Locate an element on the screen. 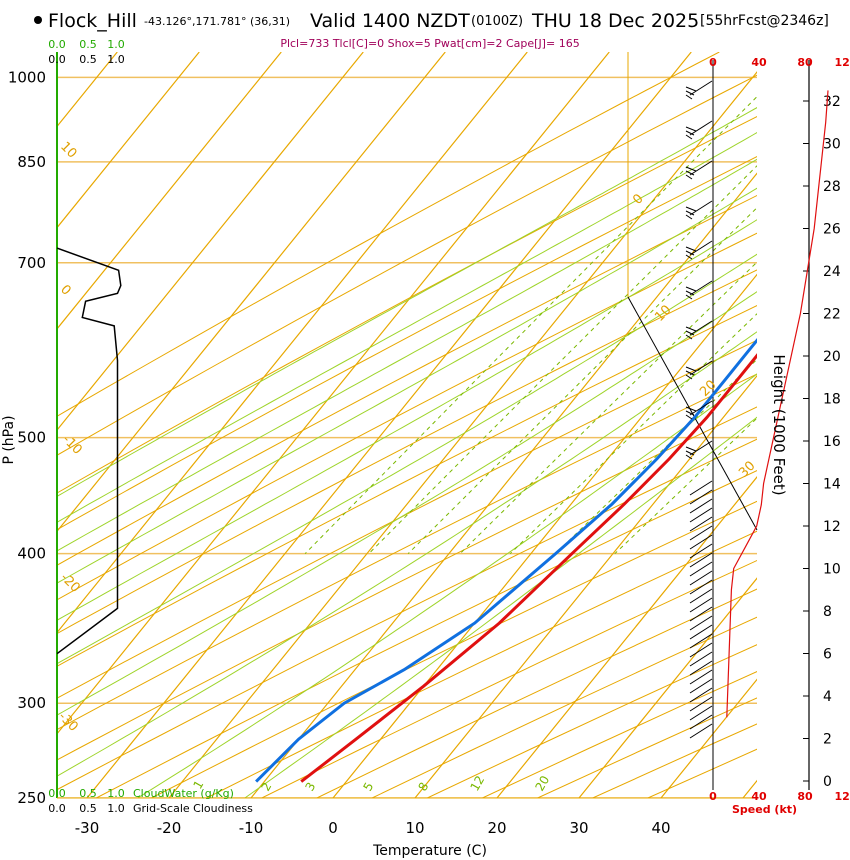 Image resolution: width=850 pixels, height=860 pixels. height-tick-label: 4 is located at coordinates (827, 697).